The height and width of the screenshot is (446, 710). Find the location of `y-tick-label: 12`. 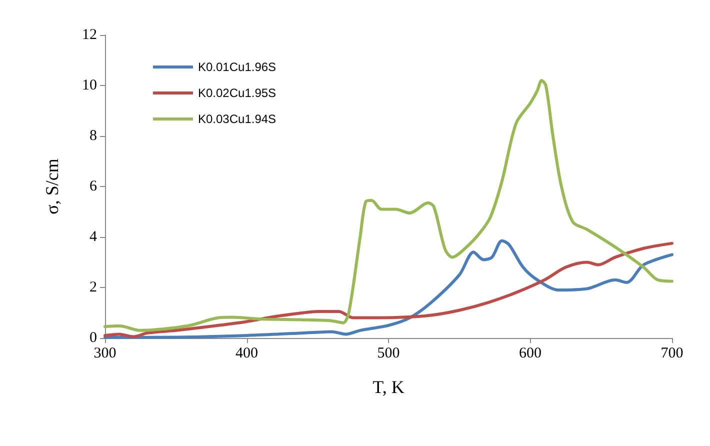

y-tick-label: 12 is located at coordinates (89, 35).